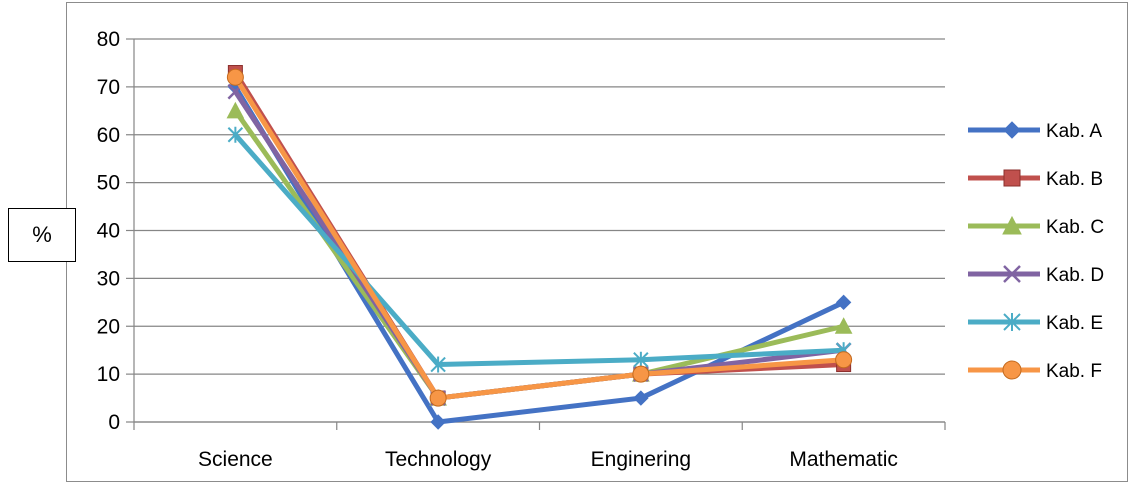 The image size is (1132, 485). Describe the element at coordinates (1074, 371) in the screenshot. I see `legend-label-kab-f: Kab. F` at that location.